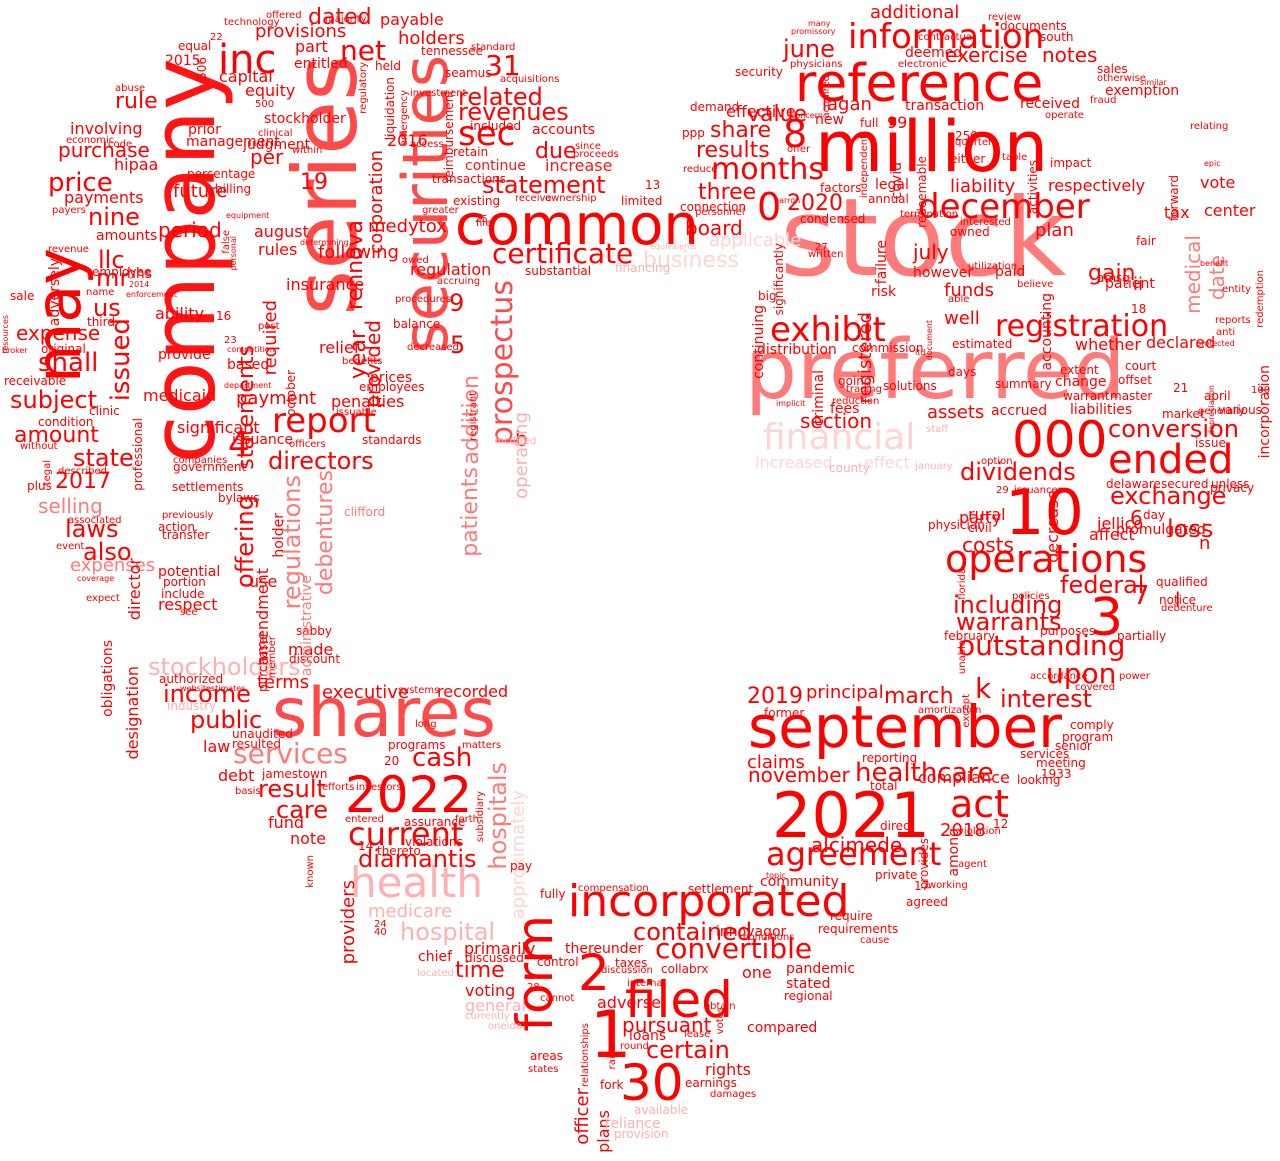  What do you see at coordinates (311, 649) in the screenshot?
I see `cloud-word-made: made` at bounding box center [311, 649].